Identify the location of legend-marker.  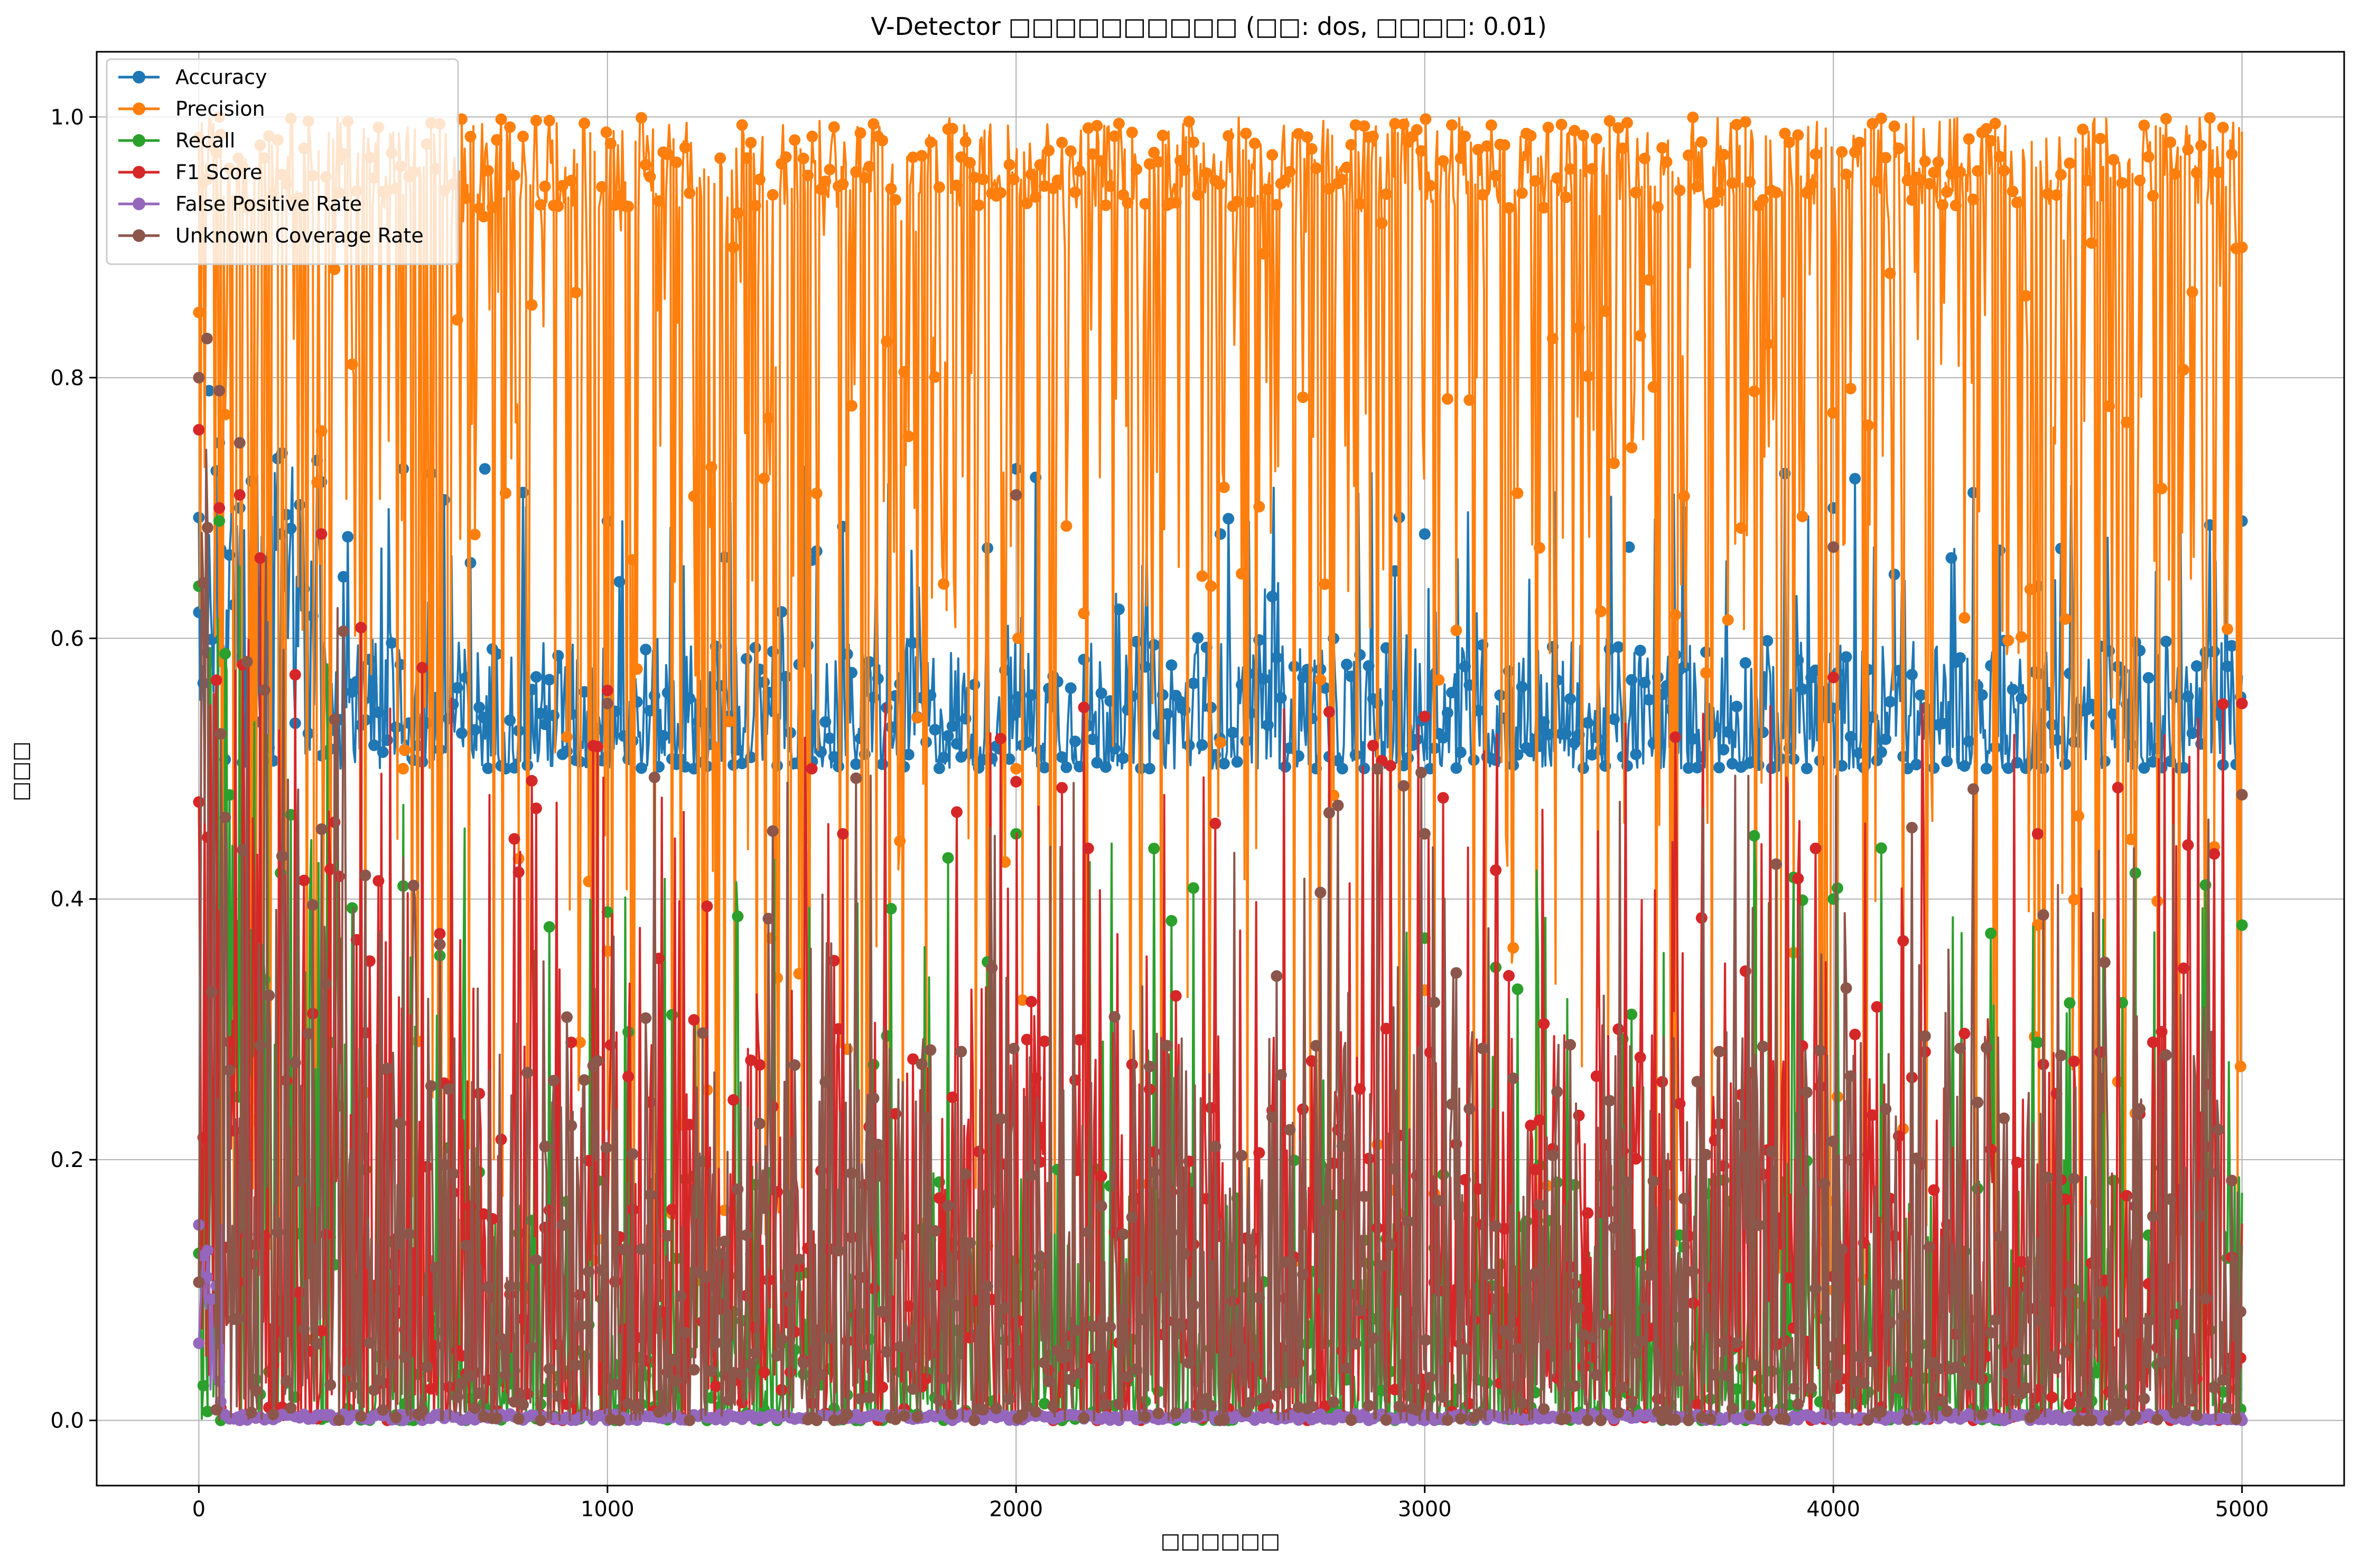
(139, 77).